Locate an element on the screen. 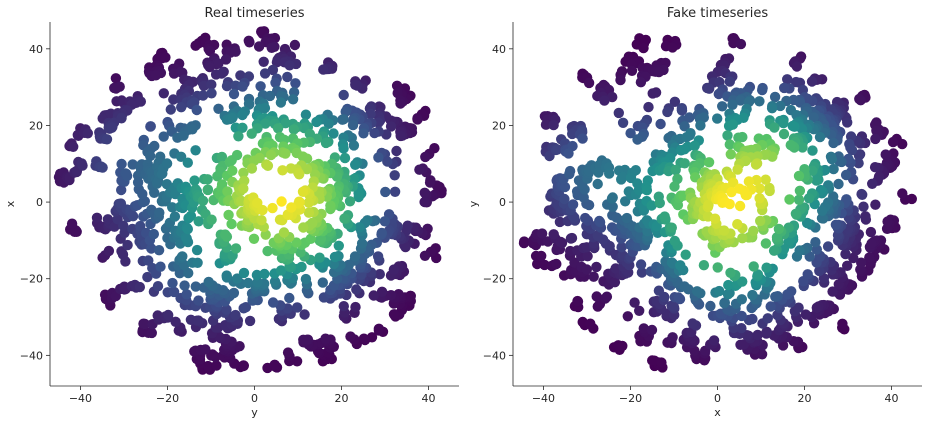 This screenshot has width=928, height=424. y-tick-label: 0 is located at coordinates (39, 202).